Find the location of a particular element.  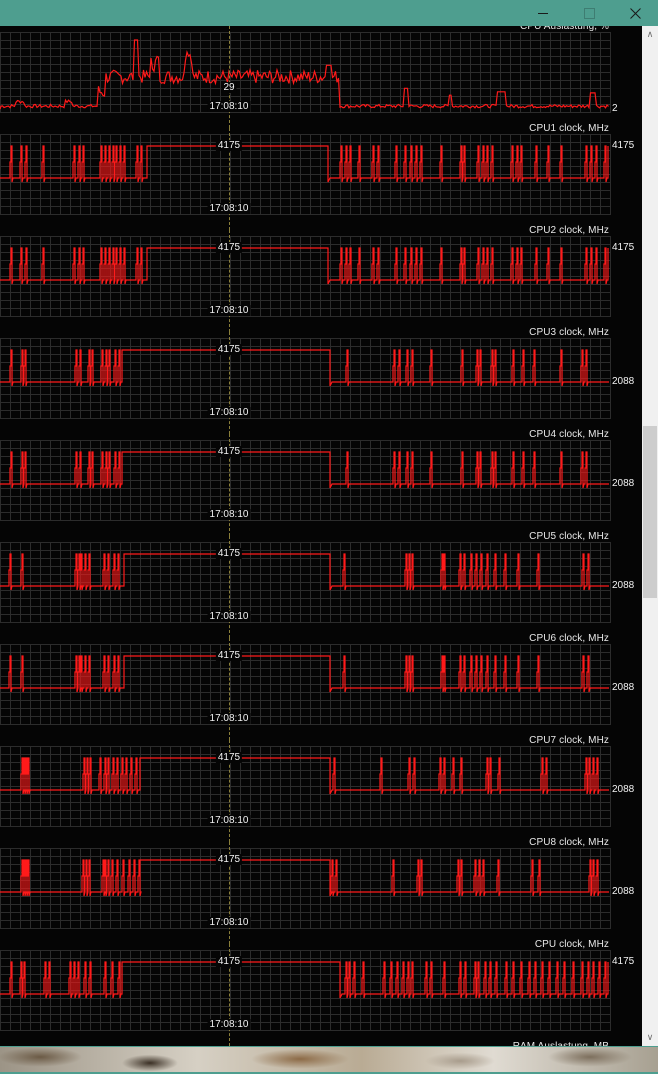

graph-label: CPU1 clock, MHz is located at coordinates (569, 128).